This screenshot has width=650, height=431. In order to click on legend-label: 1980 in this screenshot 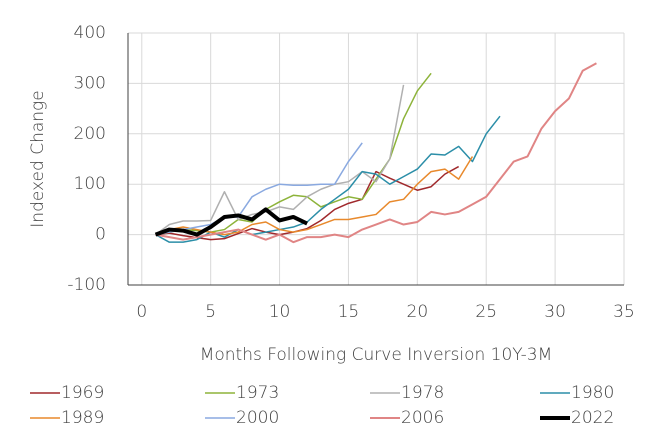, I will do `click(592, 393)`.